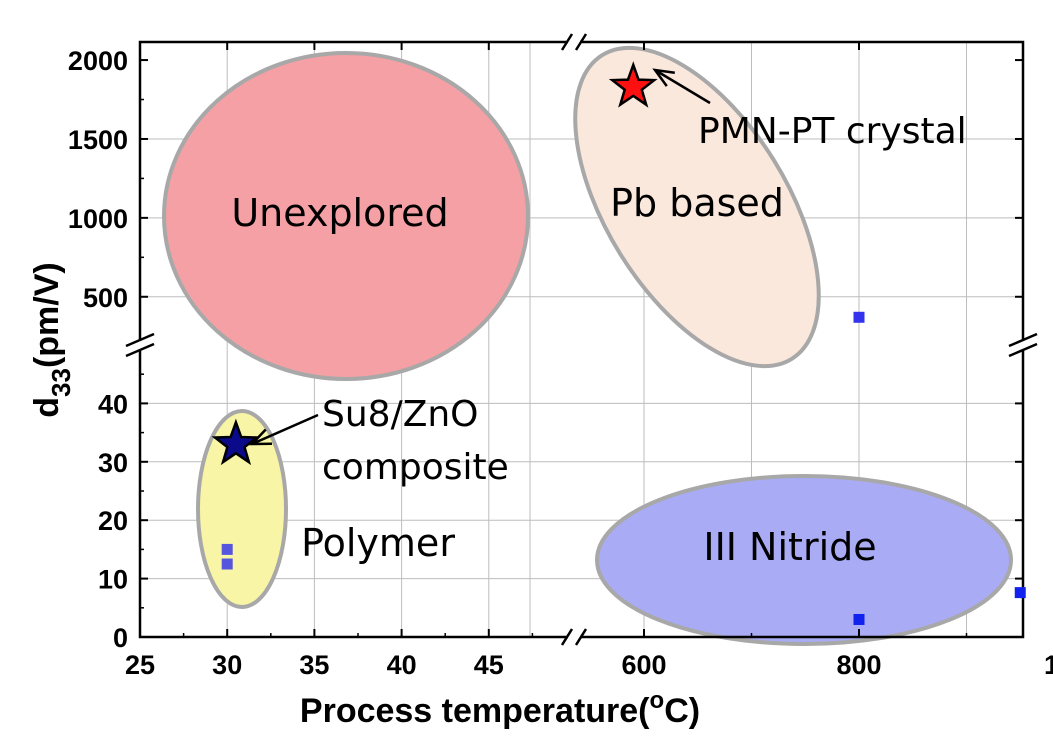 This screenshot has width=1053, height=745. What do you see at coordinates (643, 665) in the screenshot?
I see `x-tick-label: 600` at bounding box center [643, 665].